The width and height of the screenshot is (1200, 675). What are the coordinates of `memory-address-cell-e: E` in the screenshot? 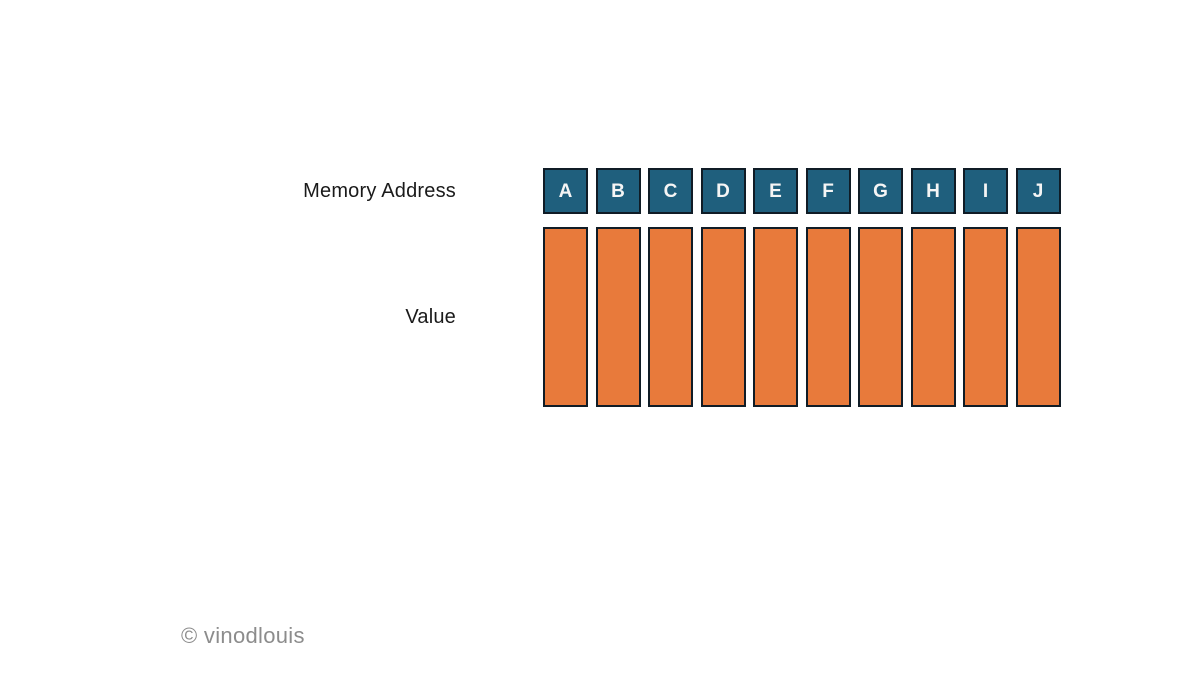 It's located at (775, 191).